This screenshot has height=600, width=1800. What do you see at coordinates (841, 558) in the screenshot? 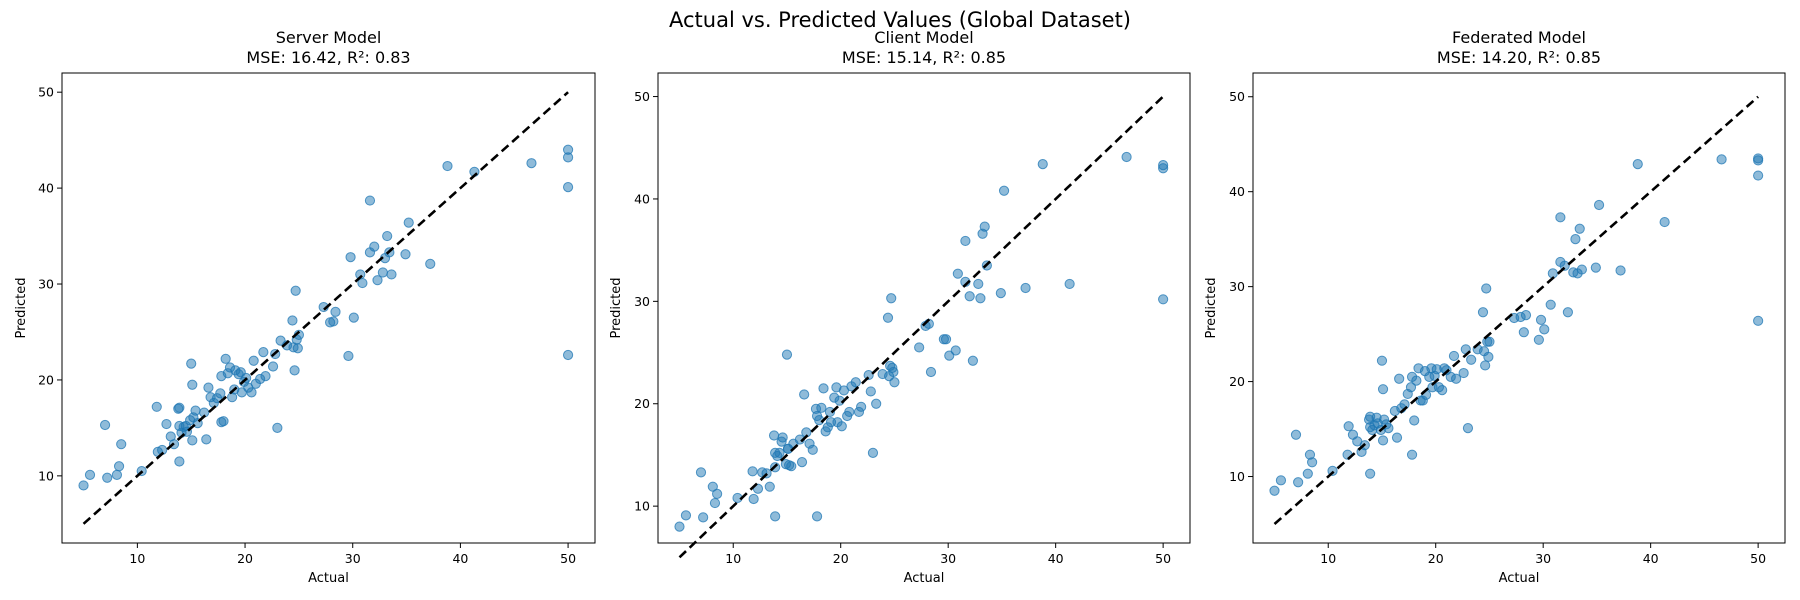
I see `x-tick-label: 20` at bounding box center [841, 558].